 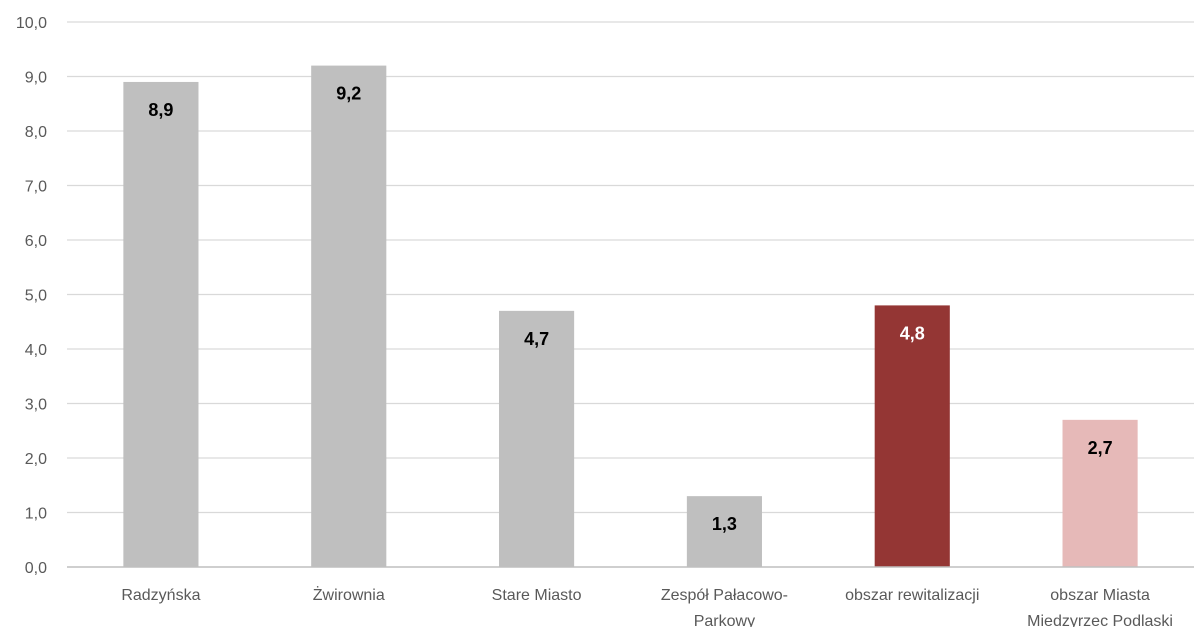 What do you see at coordinates (36, 568) in the screenshot?
I see `y-tick-label: 0,0` at bounding box center [36, 568].